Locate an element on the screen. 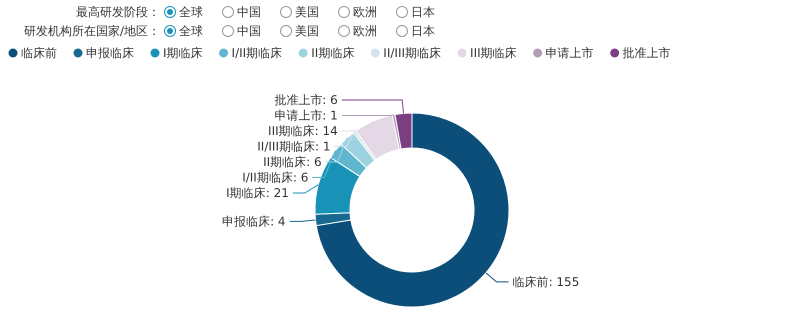 The image size is (795, 330). value-label: 申请上市: 1 is located at coordinates (306, 115).